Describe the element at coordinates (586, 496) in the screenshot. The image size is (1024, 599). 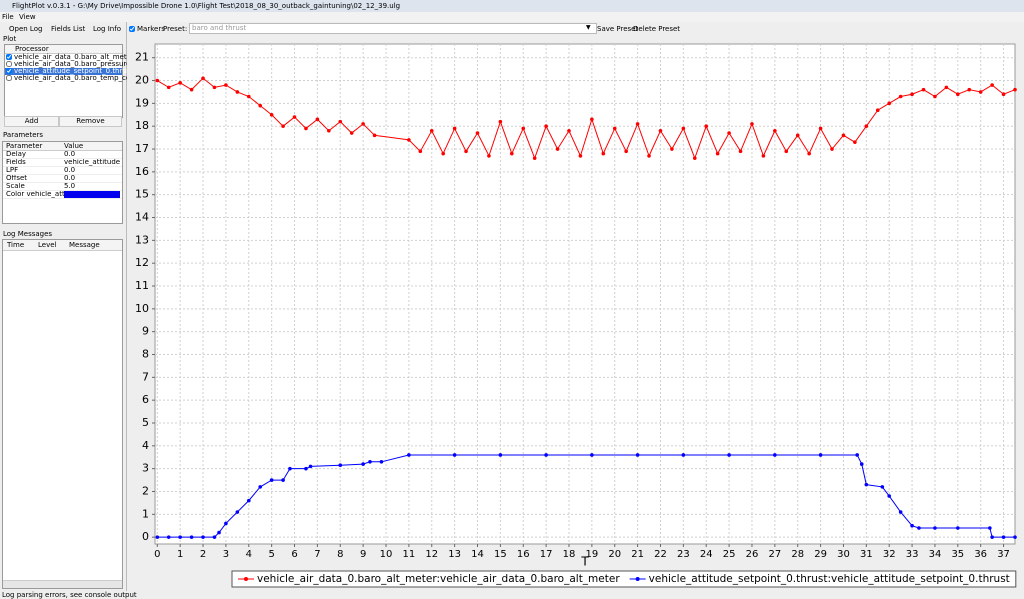
I see `series-line` at that location.